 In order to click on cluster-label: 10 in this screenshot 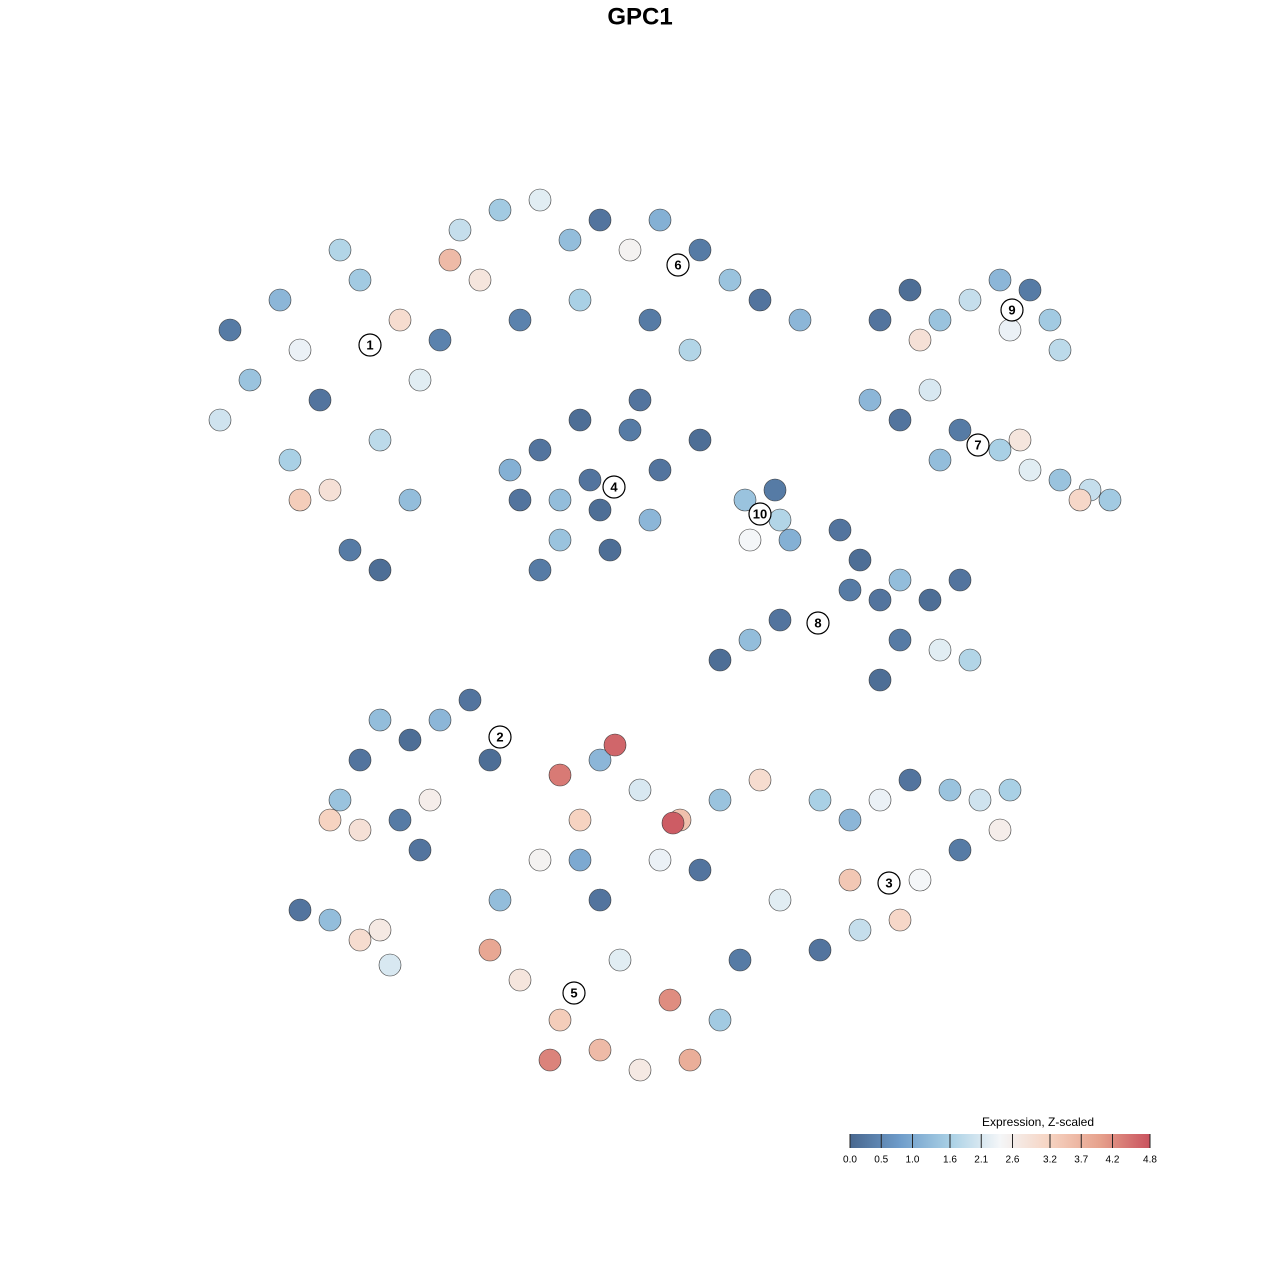, I will do `click(760, 513)`.